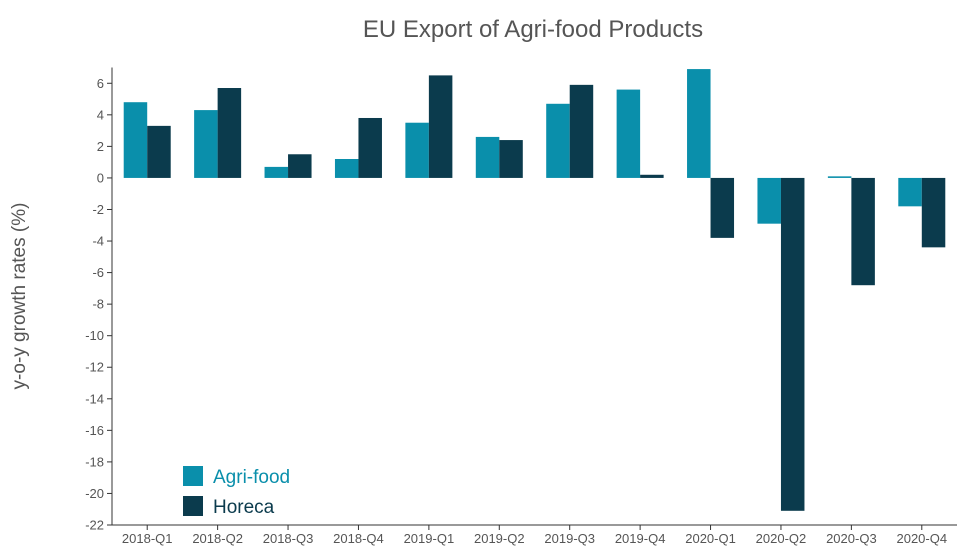 The width and height of the screenshot is (971, 557). Describe the element at coordinates (781, 538) in the screenshot. I see `x-tick-label: 2020-Q2` at that location.